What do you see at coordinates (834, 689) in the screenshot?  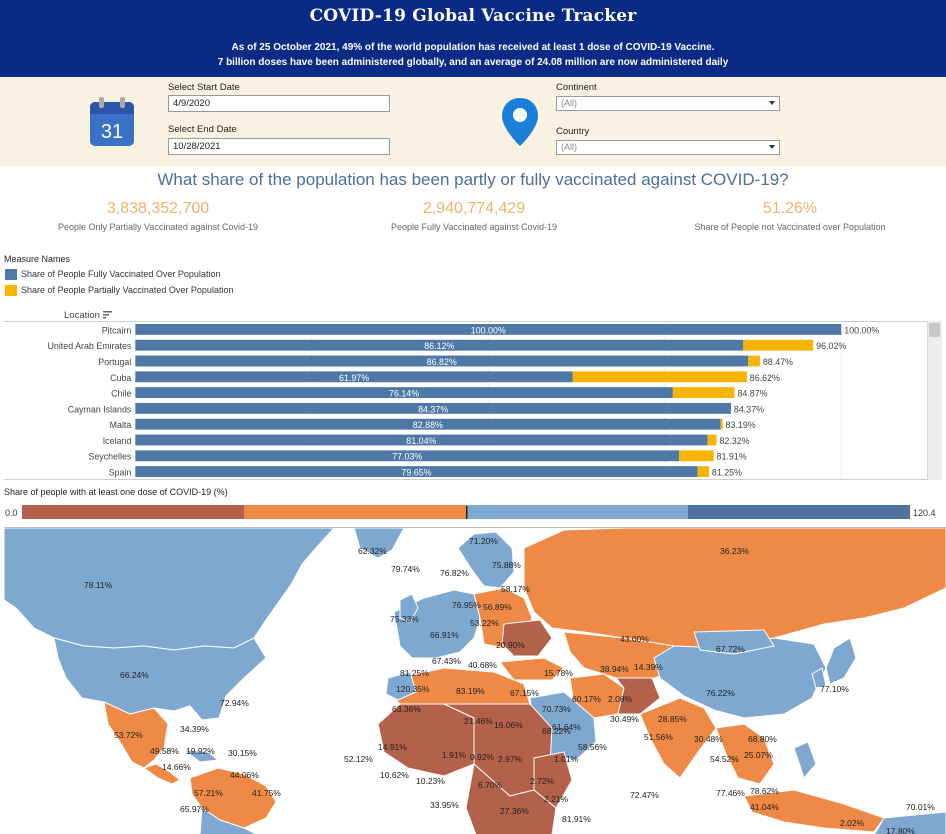 I see `map-value-label: 77.10%` at bounding box center [834, 689].